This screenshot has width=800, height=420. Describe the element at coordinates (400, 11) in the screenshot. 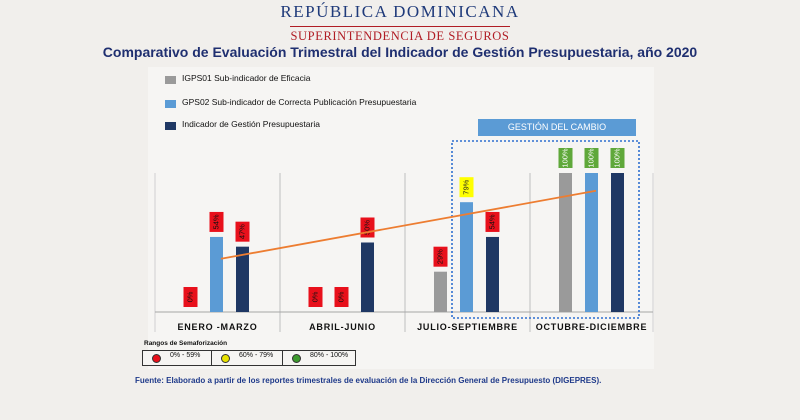

I see `republica-dominicana-heading: REPÚBLICA DOMINICANA` at that location.